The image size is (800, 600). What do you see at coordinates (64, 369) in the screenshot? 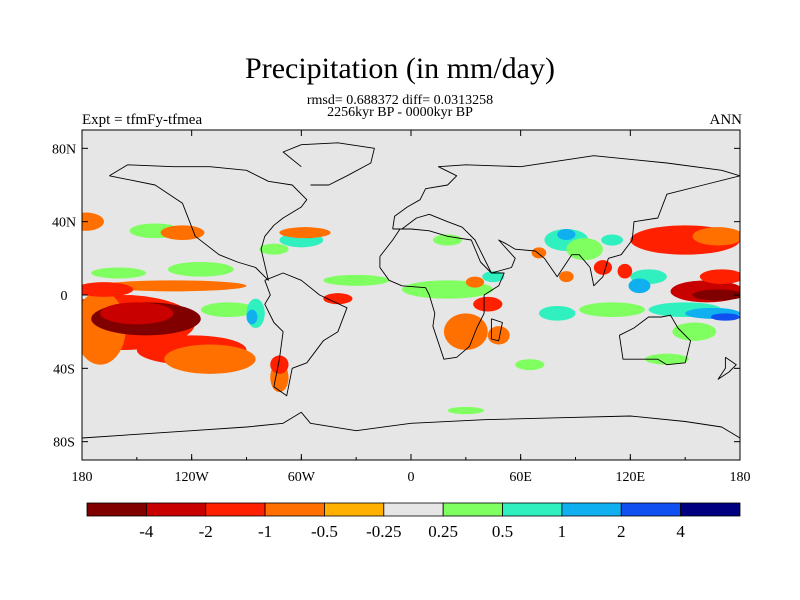
I see `y-tick-label: 40S` at bounding box center [64, 369].